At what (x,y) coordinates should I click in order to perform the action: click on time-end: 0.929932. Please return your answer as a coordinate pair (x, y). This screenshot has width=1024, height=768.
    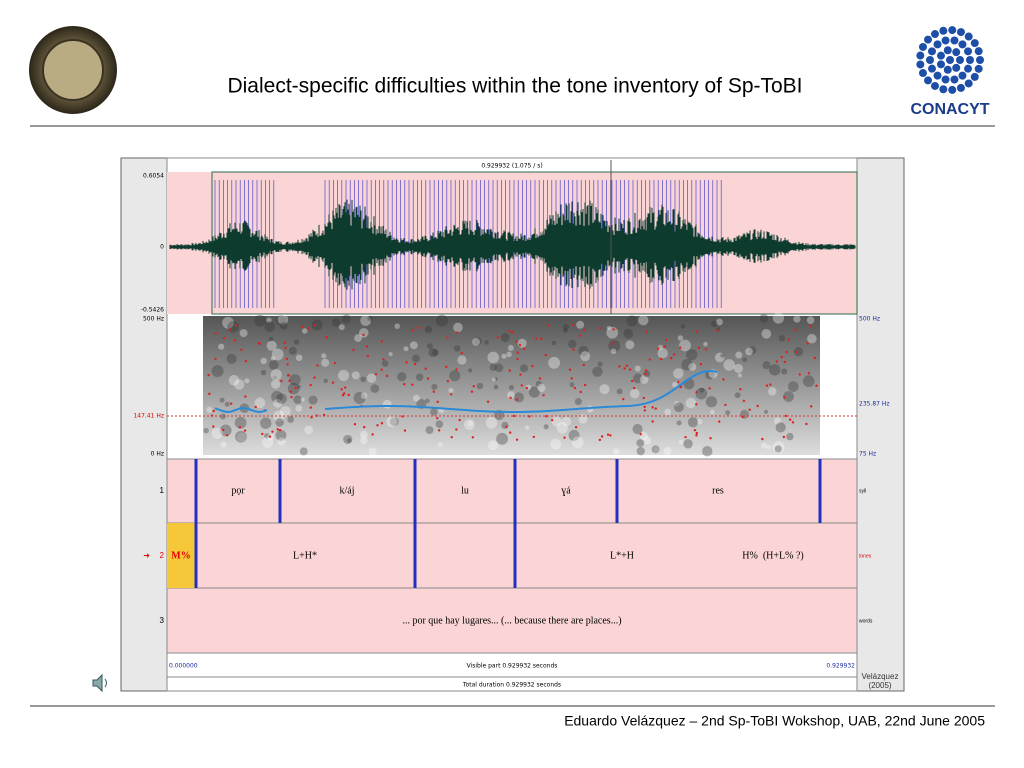
    Looking at the image, I should click on (840, 666).